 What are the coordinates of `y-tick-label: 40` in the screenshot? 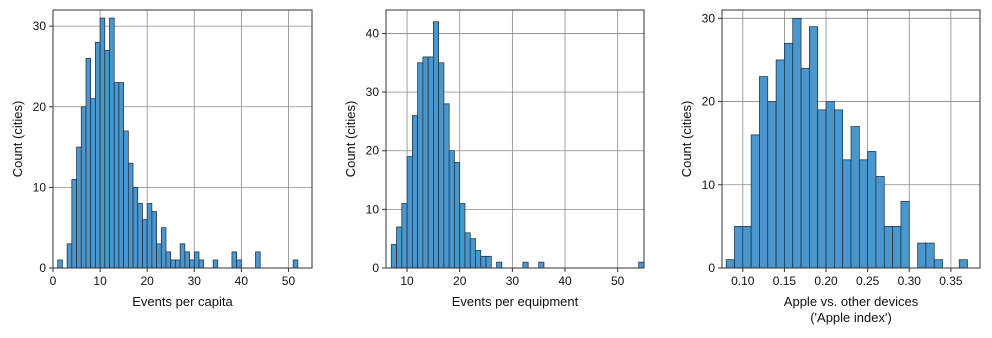 It's located at (373, 33).